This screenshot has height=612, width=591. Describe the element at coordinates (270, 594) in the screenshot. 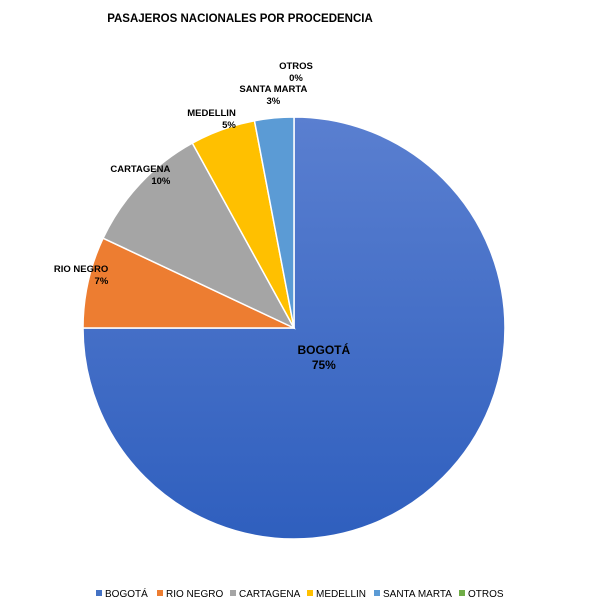

I see `legend-label-cartagena: CARTAGENA` at that location.